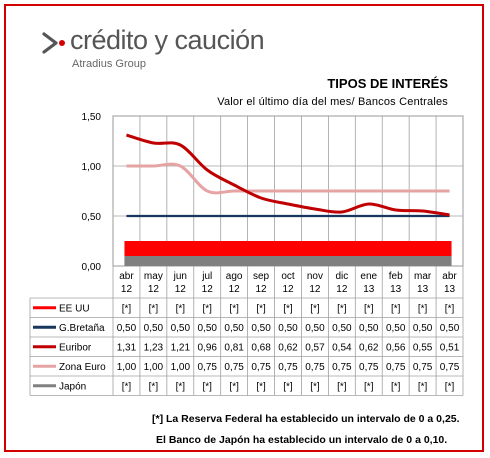  Describe the element at coordinates (288, 276) in the screenshot. I see `x-tick-label: oct` at that location.